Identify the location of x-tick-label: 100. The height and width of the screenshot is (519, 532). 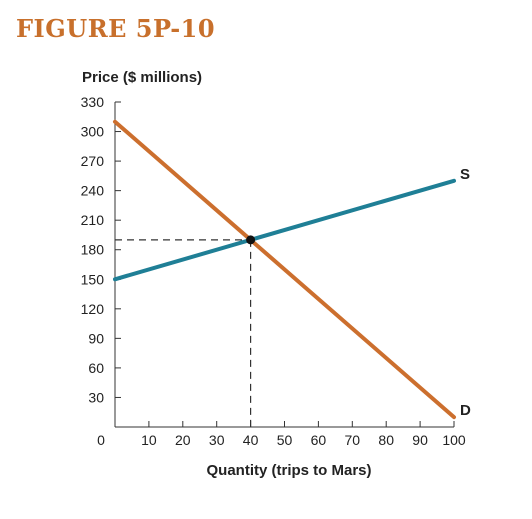
(454, 440).